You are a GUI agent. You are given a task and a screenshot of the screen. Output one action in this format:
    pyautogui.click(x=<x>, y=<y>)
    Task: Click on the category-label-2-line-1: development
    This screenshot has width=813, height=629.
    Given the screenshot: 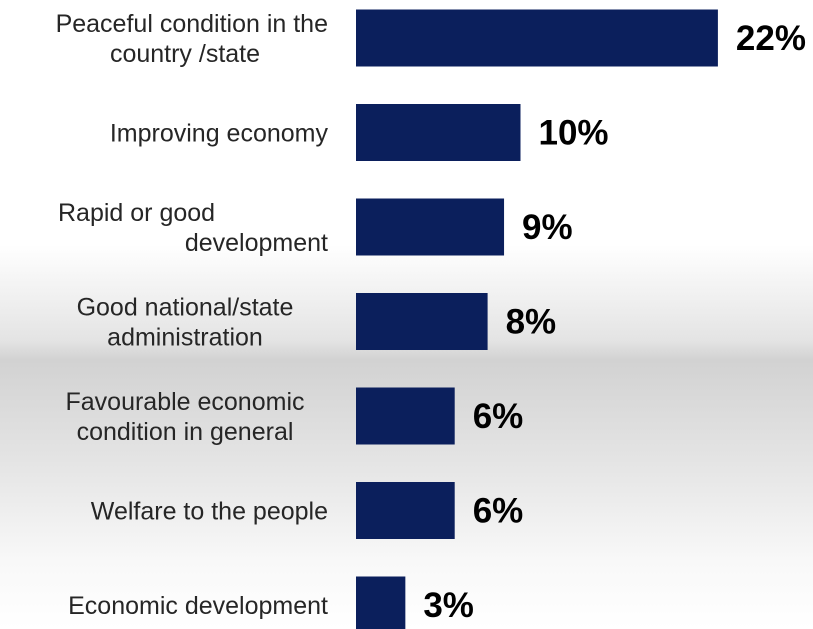 What is the action you would take?
    pyautogui.click(x=256, y=243)
    